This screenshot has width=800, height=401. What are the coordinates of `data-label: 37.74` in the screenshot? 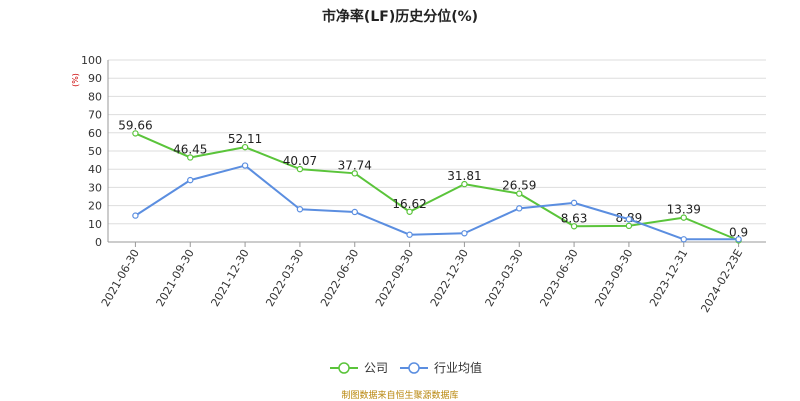 It's located at (355, 165).